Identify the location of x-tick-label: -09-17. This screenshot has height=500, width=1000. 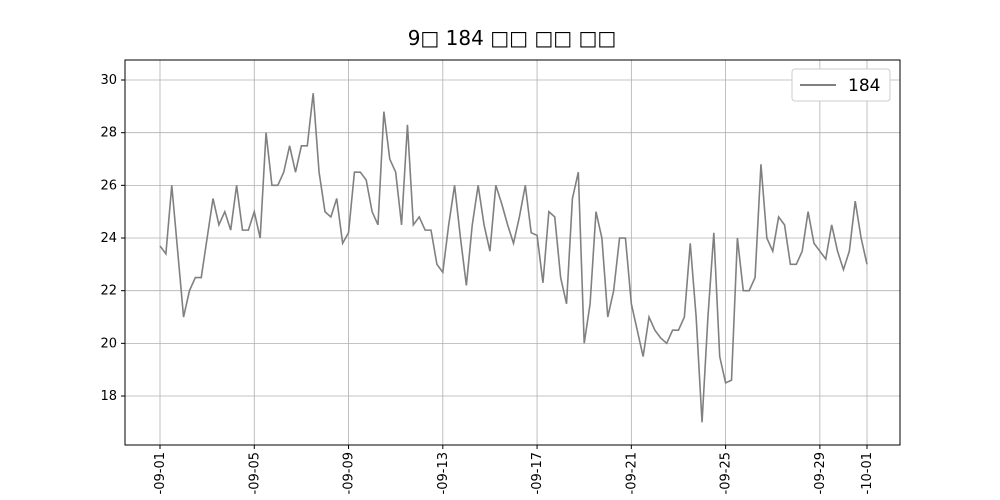
(537, 473).